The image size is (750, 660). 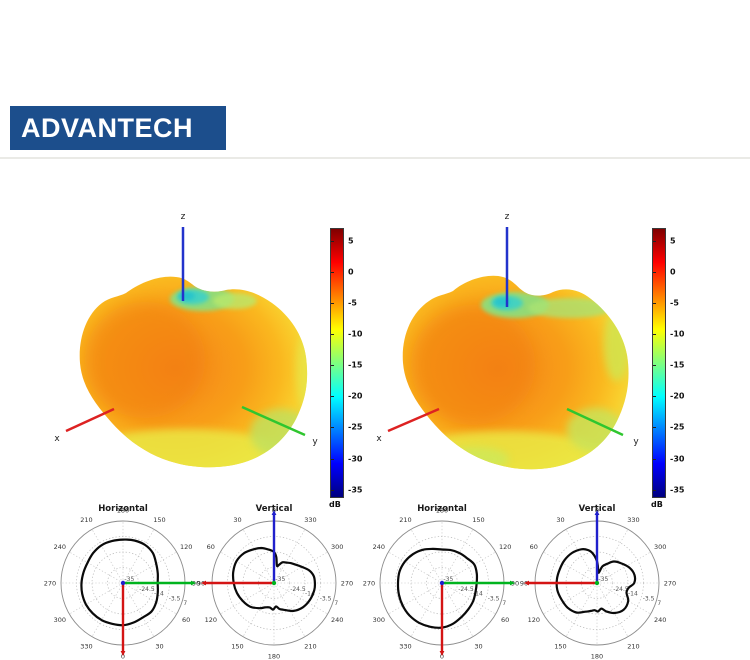 I want to click on z-axis-overlay-arrow, so click(x=274, y=512).